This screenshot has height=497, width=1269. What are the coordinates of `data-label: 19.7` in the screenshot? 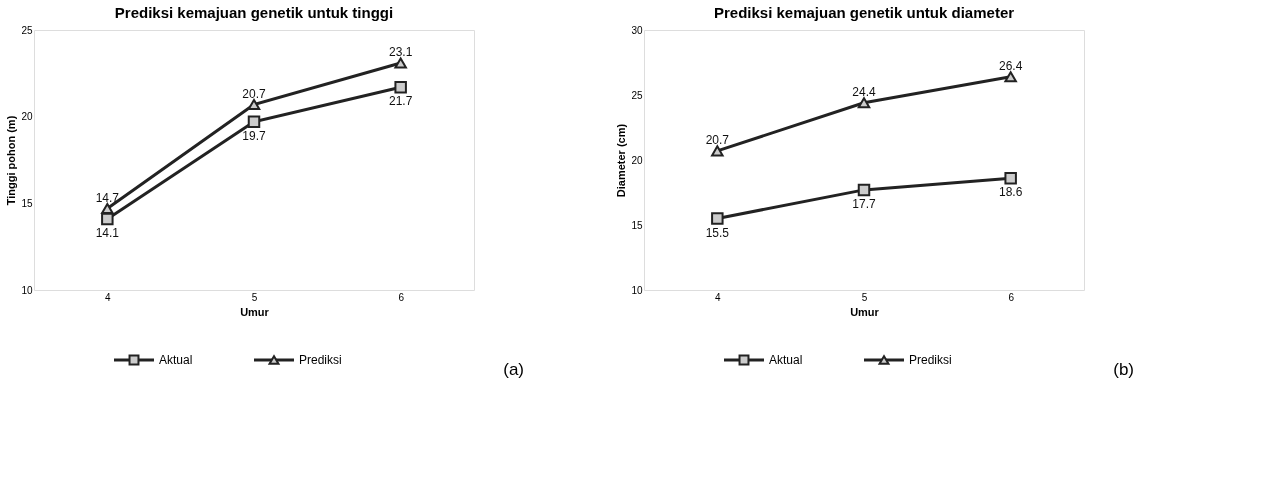 It's located at (254, 135).